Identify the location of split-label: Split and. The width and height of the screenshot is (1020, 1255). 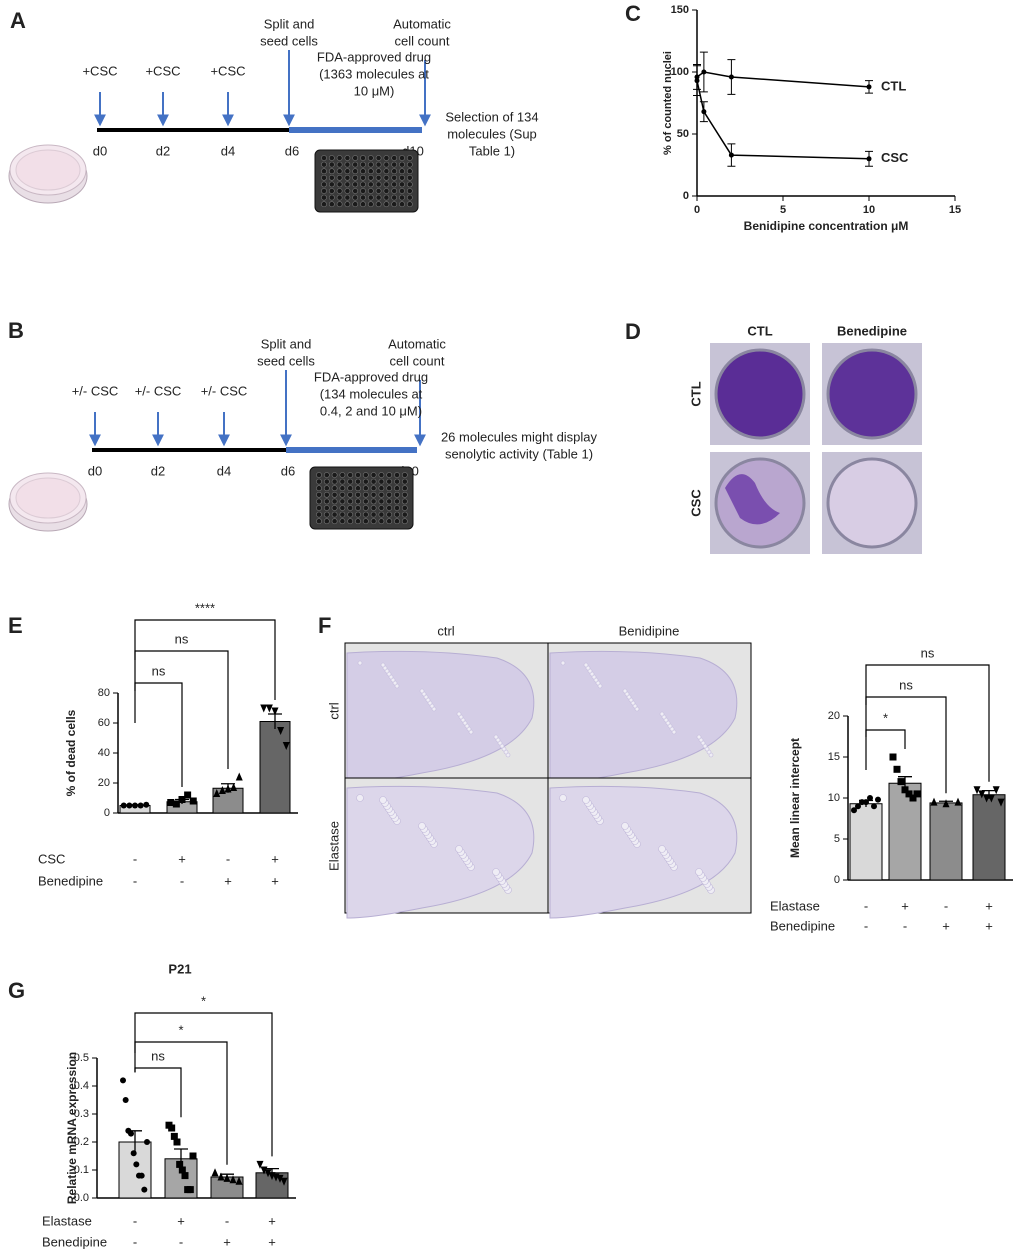
(289, 23).